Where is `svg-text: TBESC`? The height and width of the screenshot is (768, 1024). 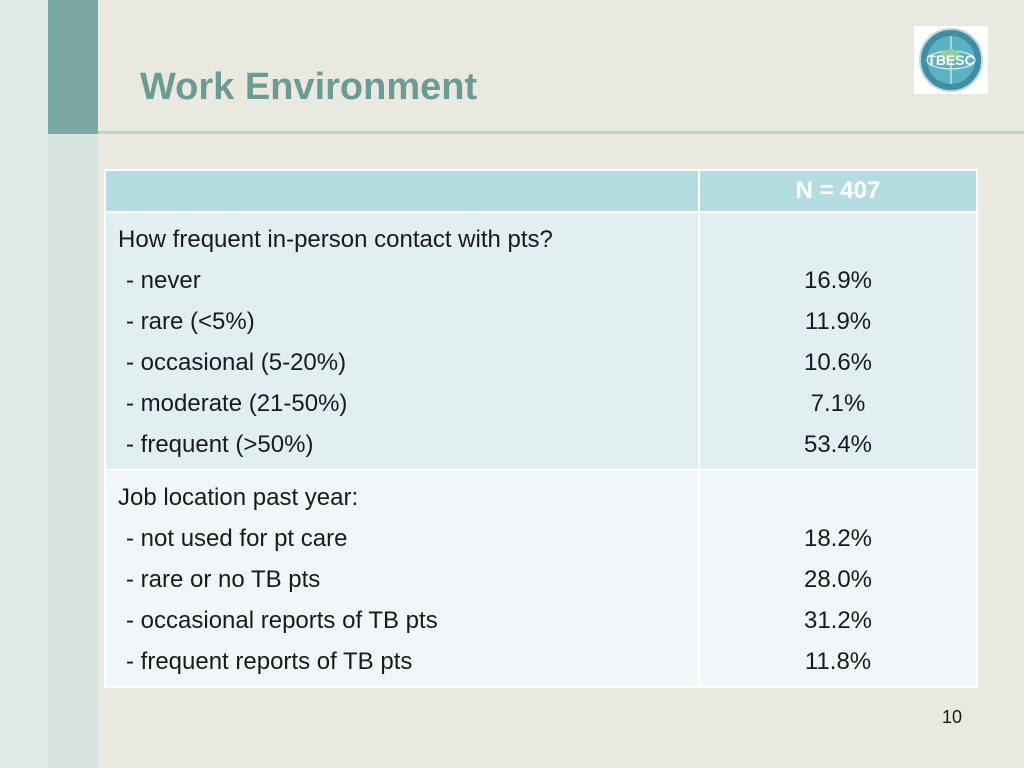 svg-text: TBESC is located at coordinates (950, 60).